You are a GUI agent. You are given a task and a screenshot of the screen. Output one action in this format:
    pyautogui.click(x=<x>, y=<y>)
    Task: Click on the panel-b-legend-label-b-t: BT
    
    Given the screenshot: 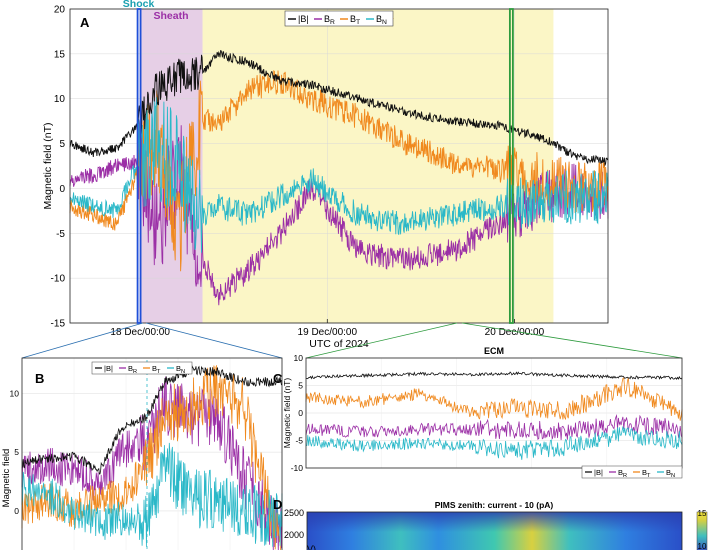 What is the action you would take?
    pyautogui.click(x=156, y=369)
    